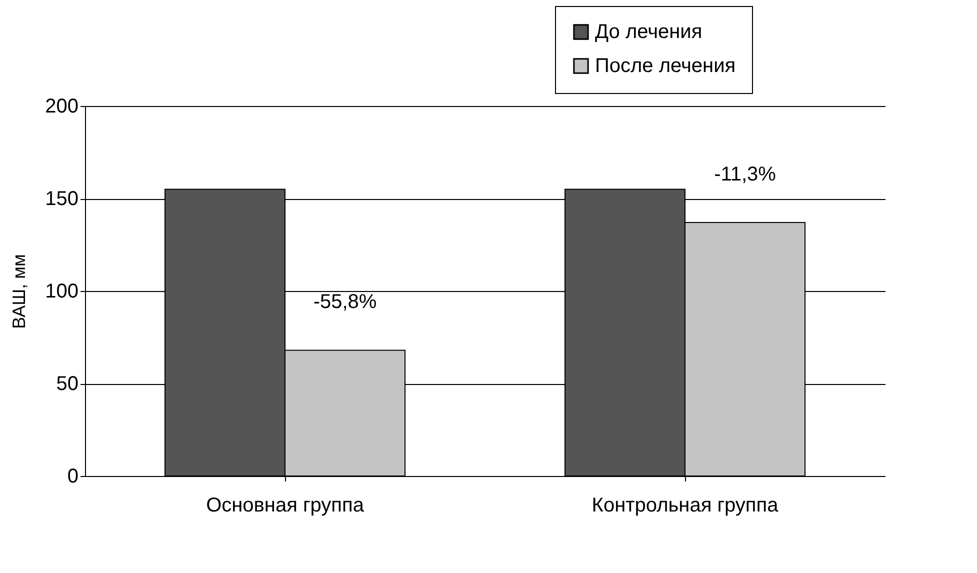 This screenshot has width=977, height=573. I want to click on y-tick-label: 0, so click(72, 477).